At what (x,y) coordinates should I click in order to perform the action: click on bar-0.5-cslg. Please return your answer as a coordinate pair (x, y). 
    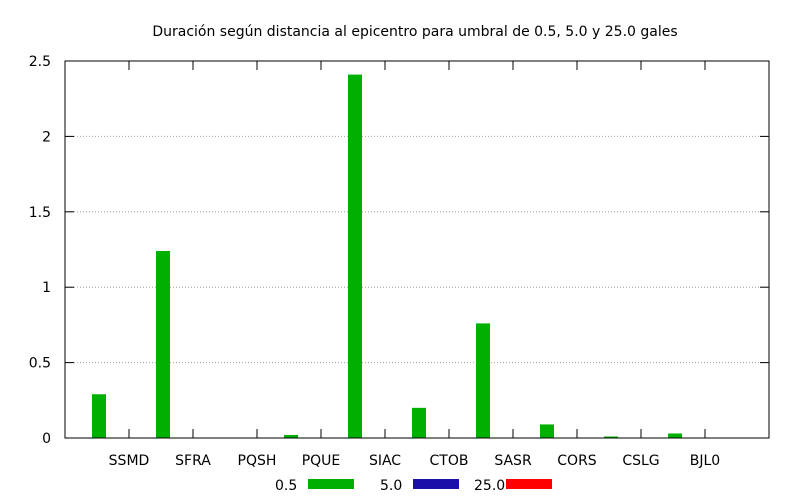
    Looking at the image, I should click on (611, 437).